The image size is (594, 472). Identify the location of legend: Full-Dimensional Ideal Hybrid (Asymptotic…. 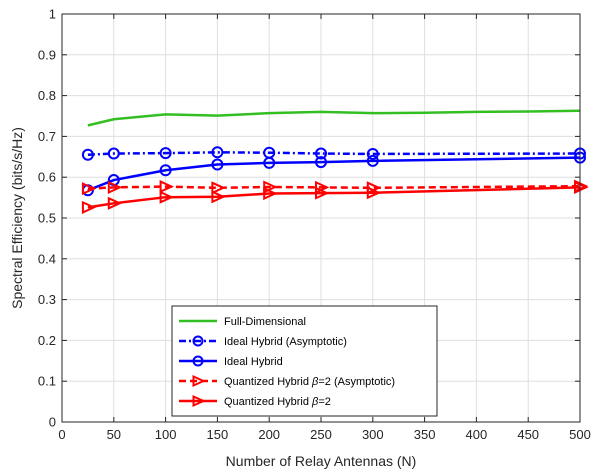
(304, 361).